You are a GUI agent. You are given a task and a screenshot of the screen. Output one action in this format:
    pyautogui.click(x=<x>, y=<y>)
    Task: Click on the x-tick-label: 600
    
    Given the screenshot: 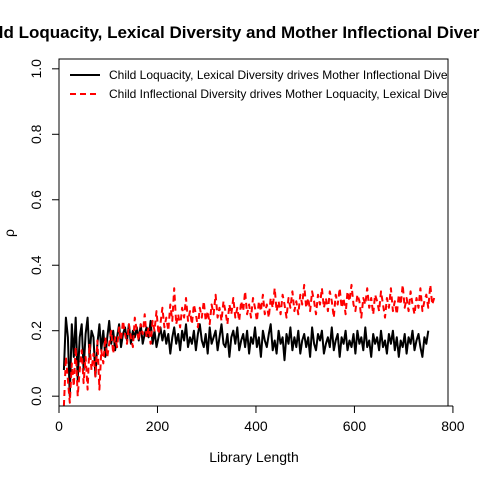 What is the action you would take?
    pyautogui.click(x=355, y=426)
    